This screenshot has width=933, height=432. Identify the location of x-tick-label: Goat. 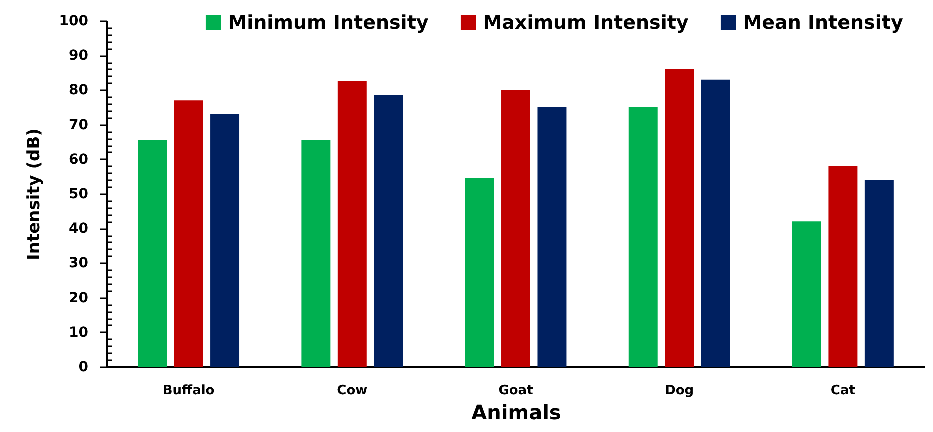
(516, 391).